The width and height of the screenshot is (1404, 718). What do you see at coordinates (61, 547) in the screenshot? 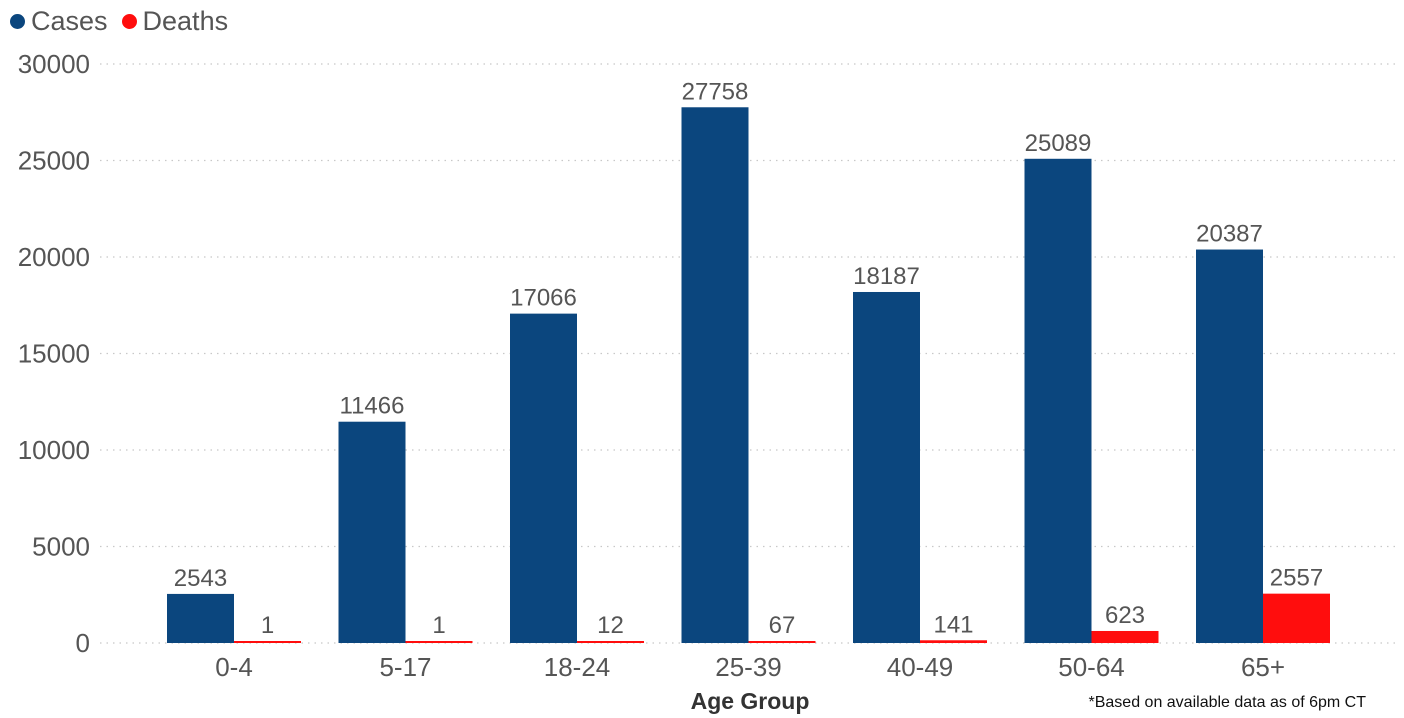
I see `y-tick-label: 5000` at bounding box center [61, 547].